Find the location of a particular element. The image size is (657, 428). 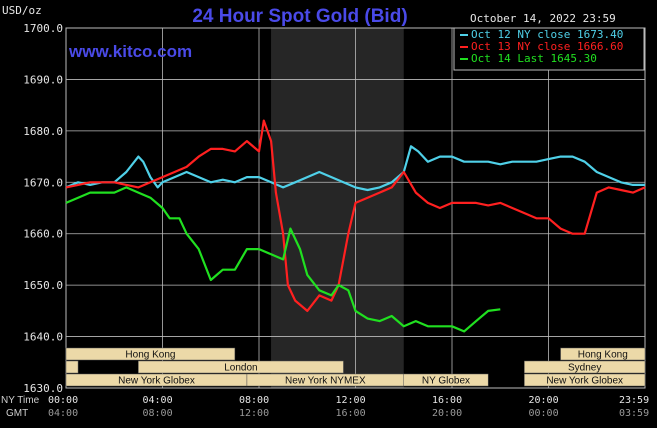

y-tick-label: 1640.0 is located at coordinates (43, 337).